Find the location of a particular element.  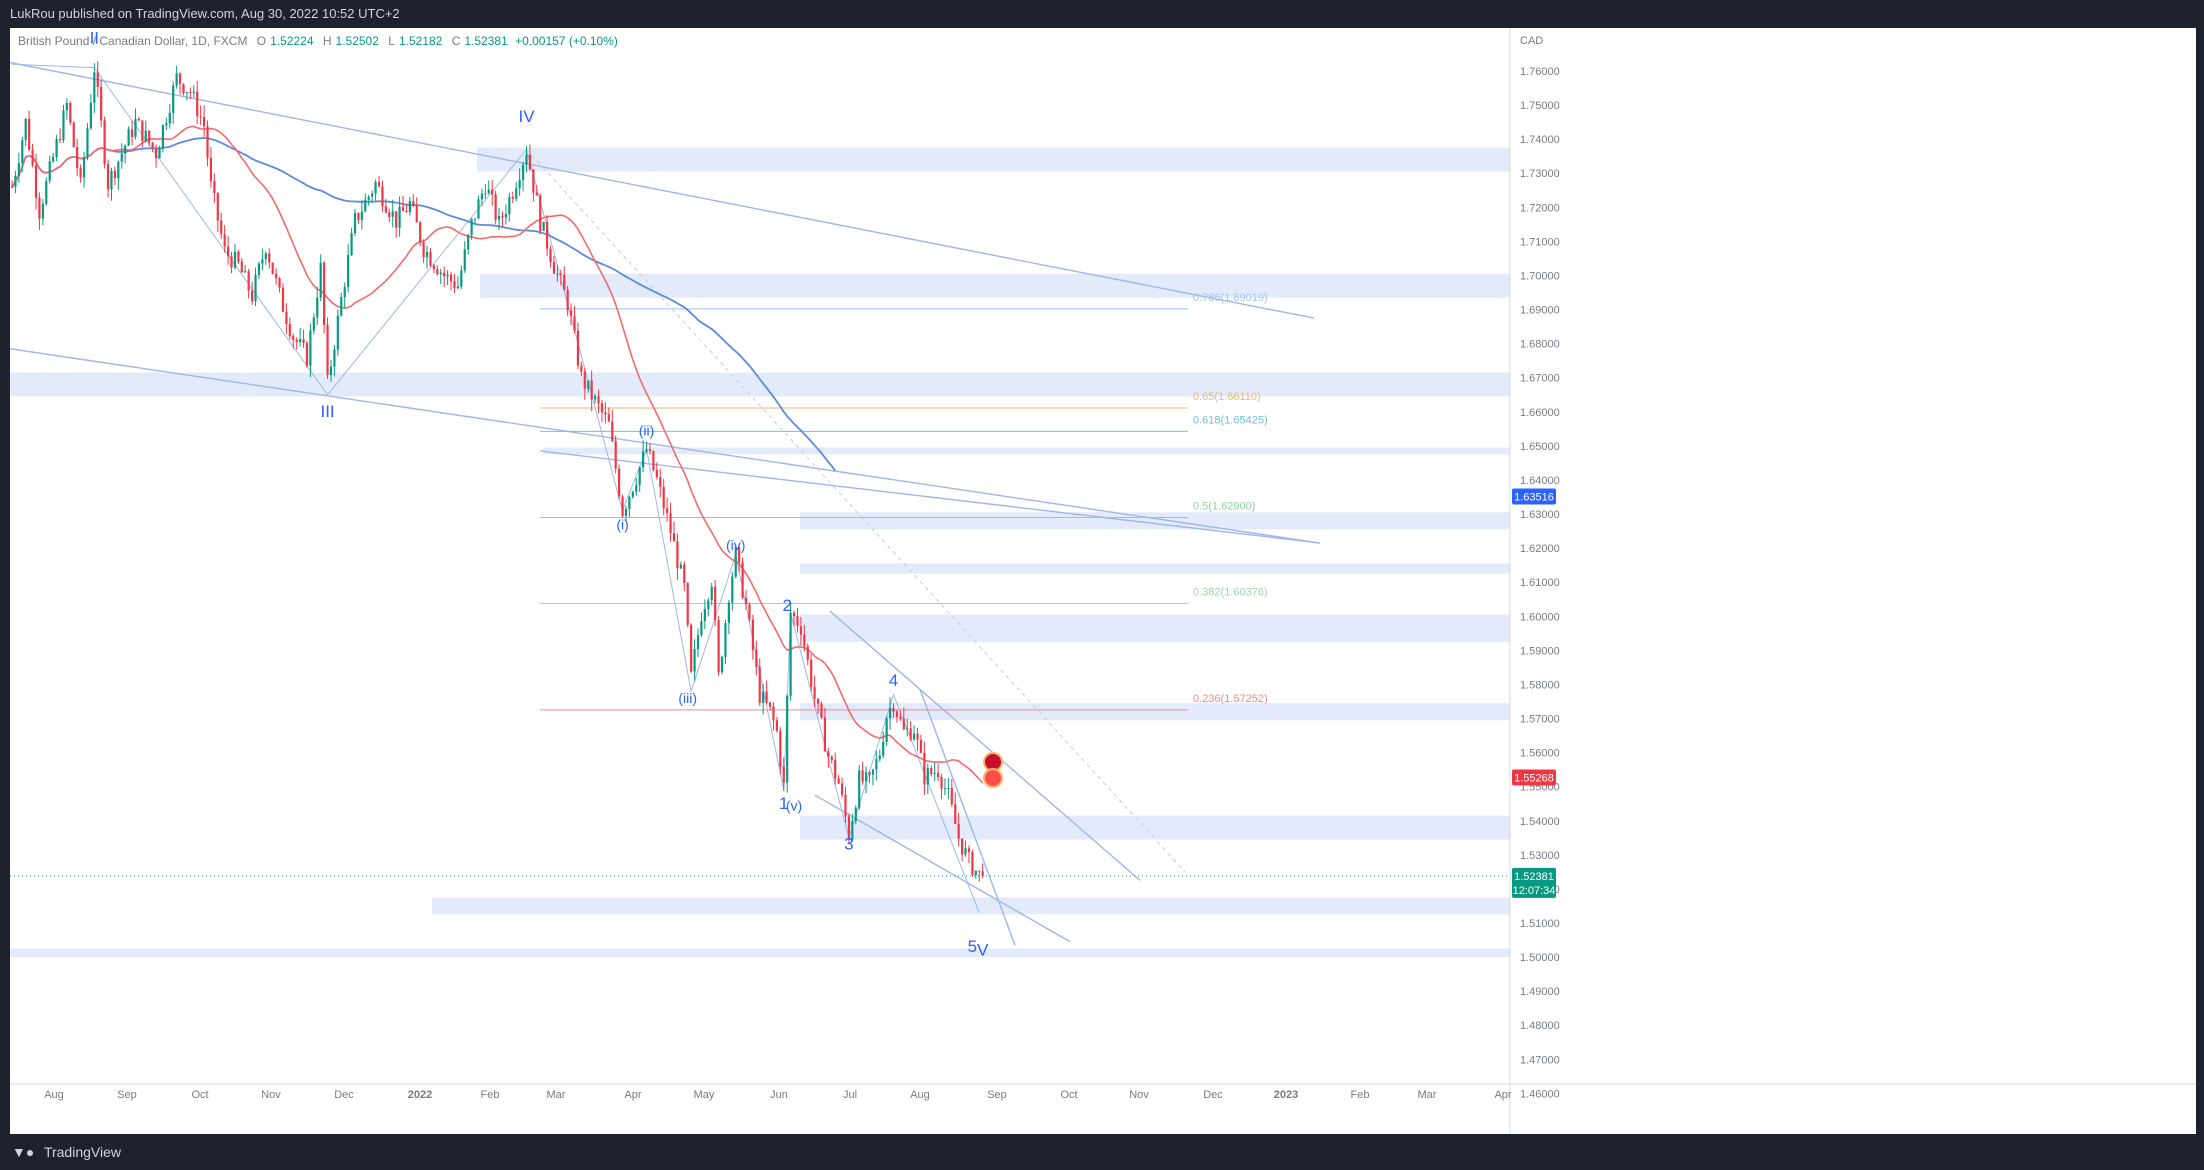

fib-level-label: 0.618(1.65425) is located at coordinates (1230, 420).